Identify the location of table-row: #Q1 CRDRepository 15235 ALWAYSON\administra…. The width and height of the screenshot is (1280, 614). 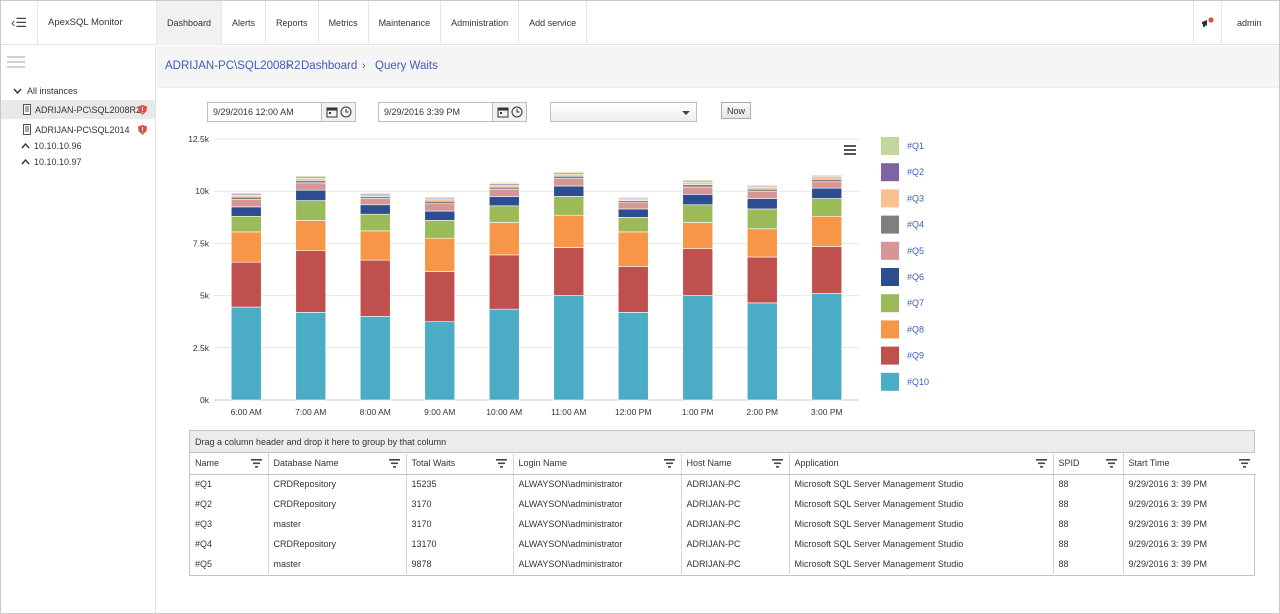
(723, 484).